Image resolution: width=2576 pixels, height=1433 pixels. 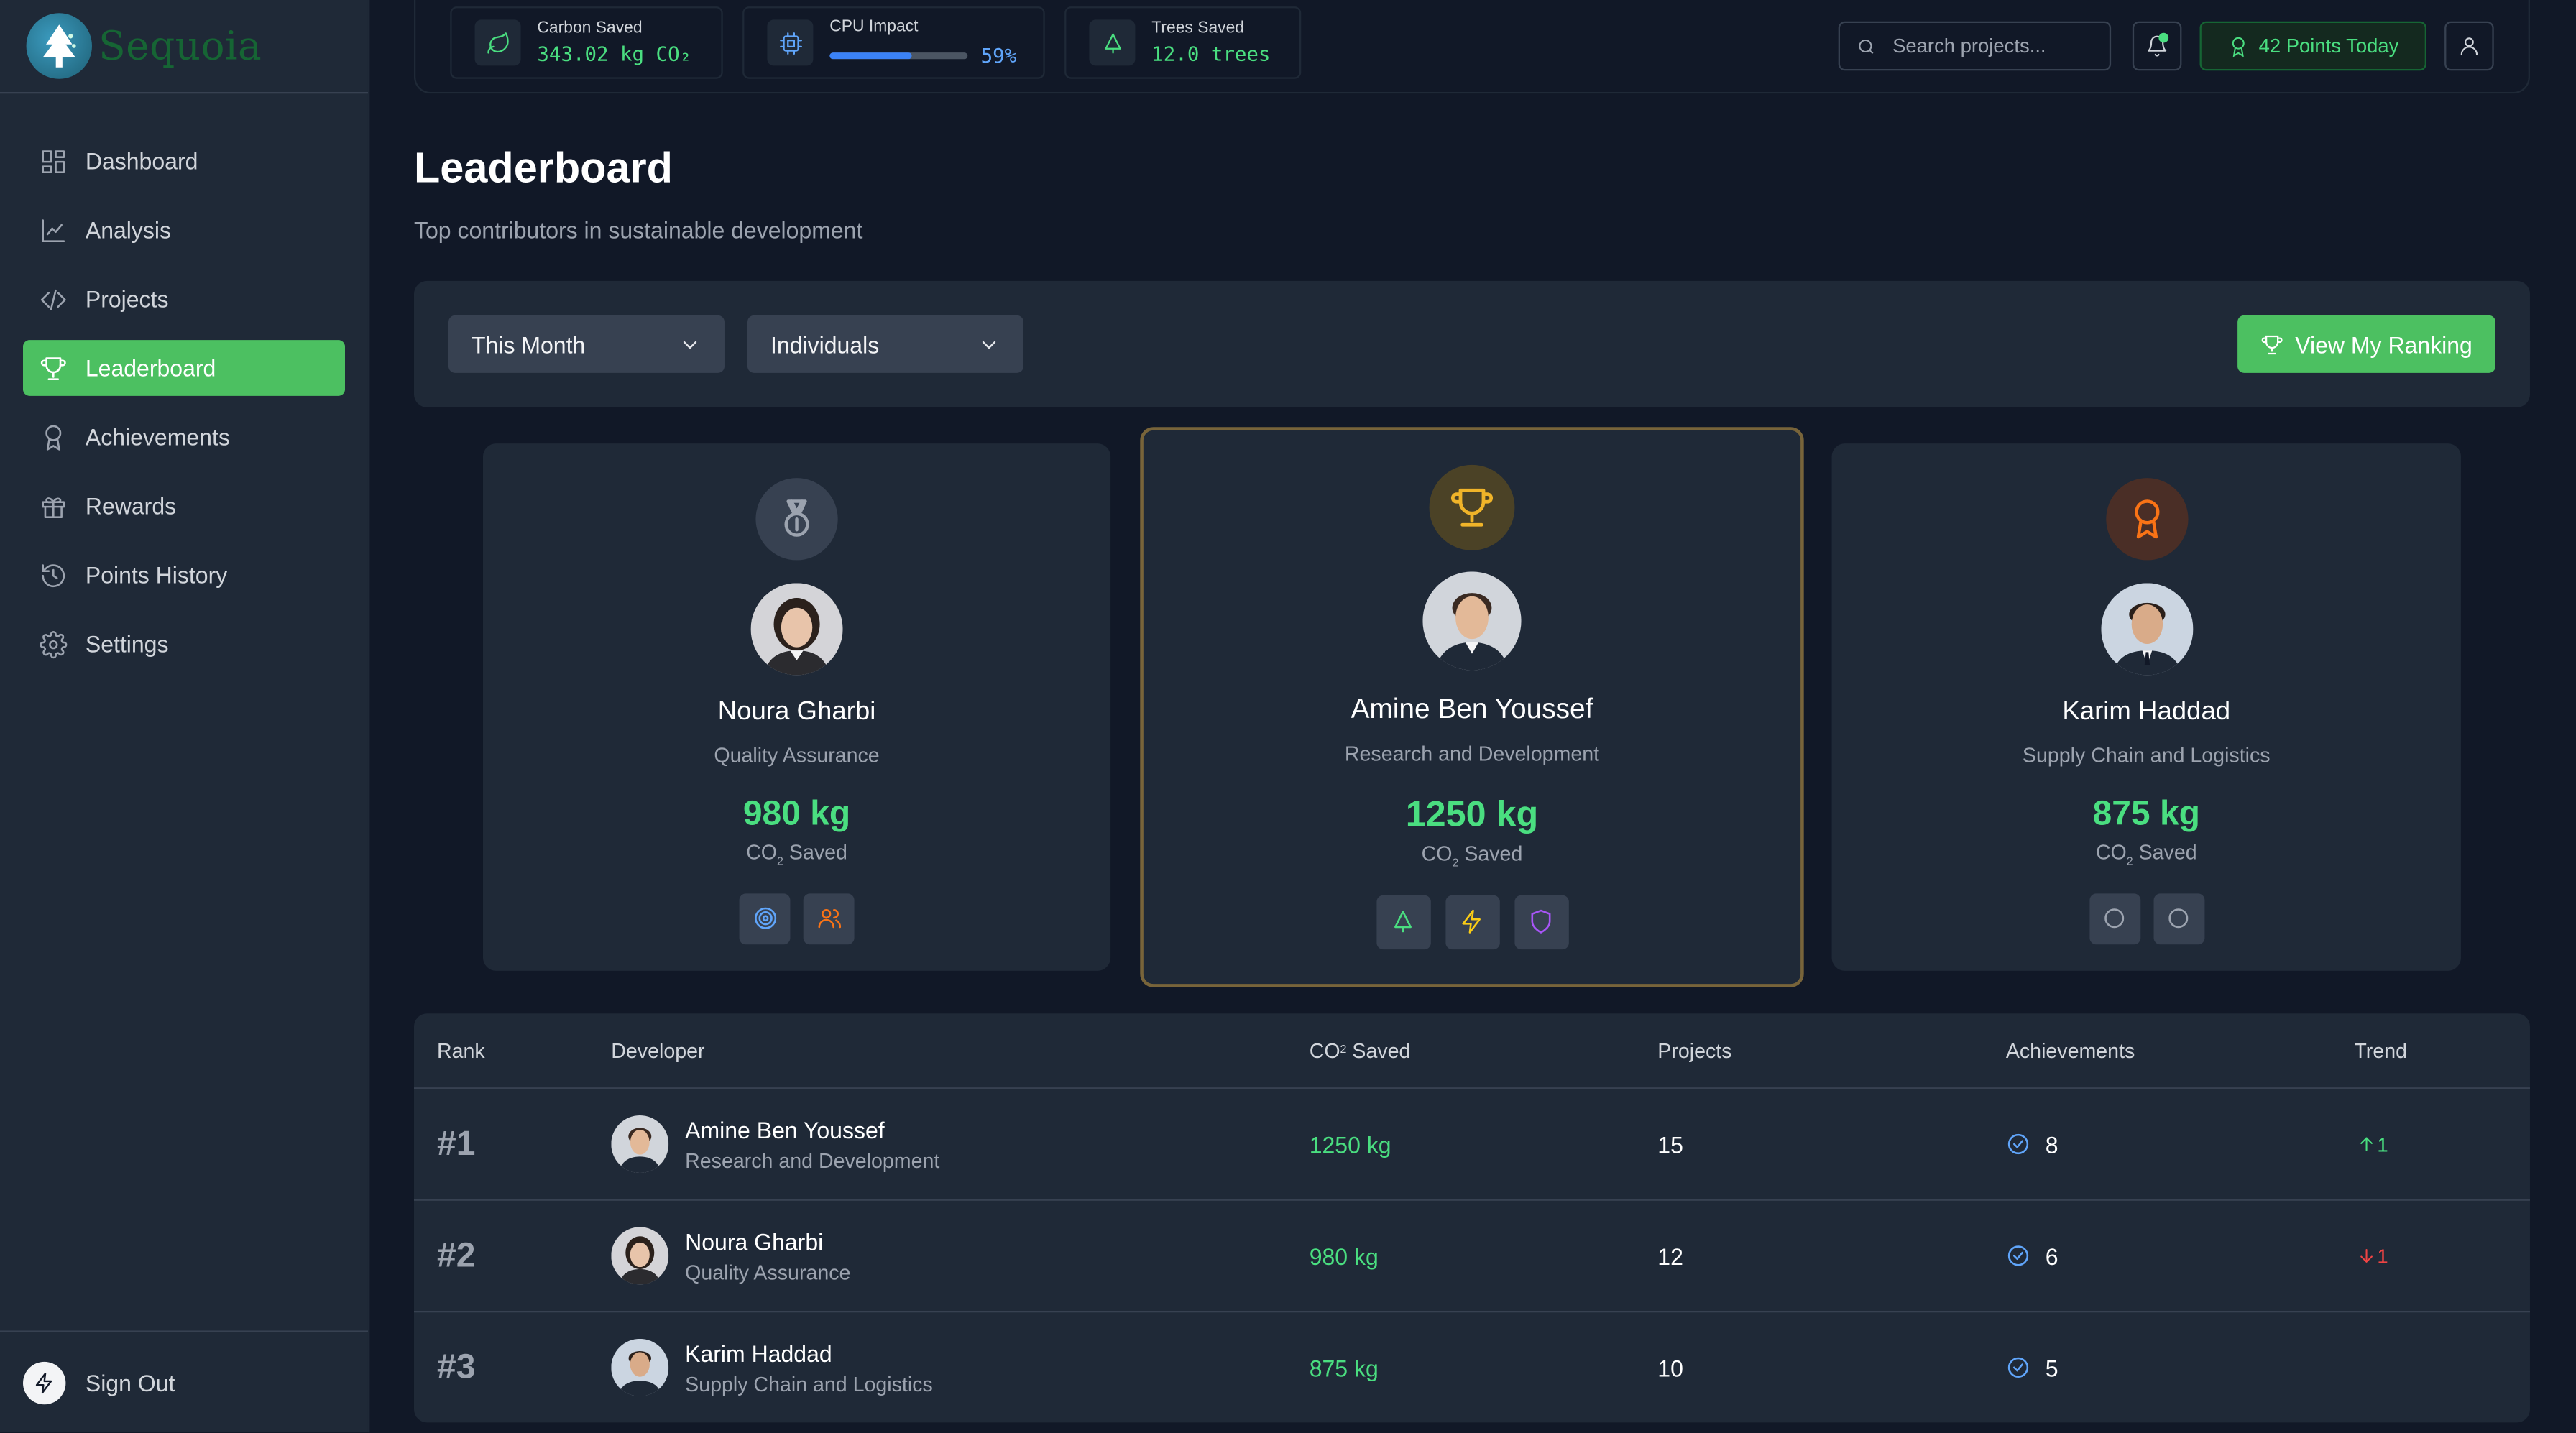 I want to click on cpu-impact-bar, so click(x=898, y=56).